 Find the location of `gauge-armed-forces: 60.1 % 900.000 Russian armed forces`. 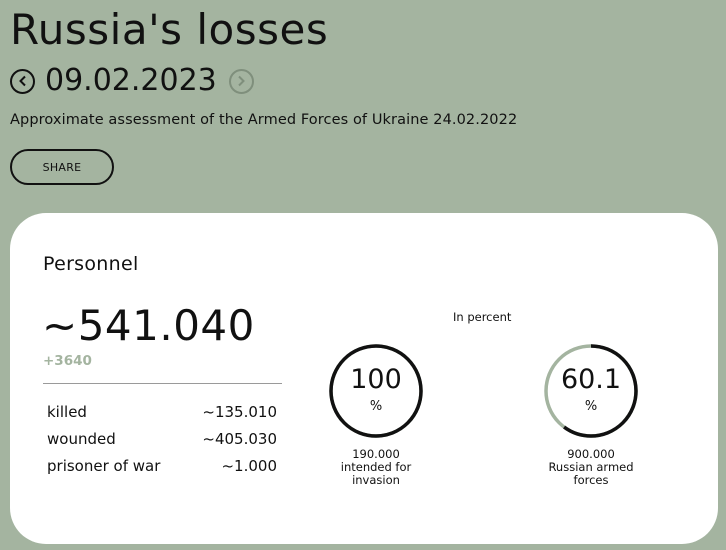

gauge-armed-forces: 60.1 % 900.000 Russian armed forces is located at coordinates (591, 414).